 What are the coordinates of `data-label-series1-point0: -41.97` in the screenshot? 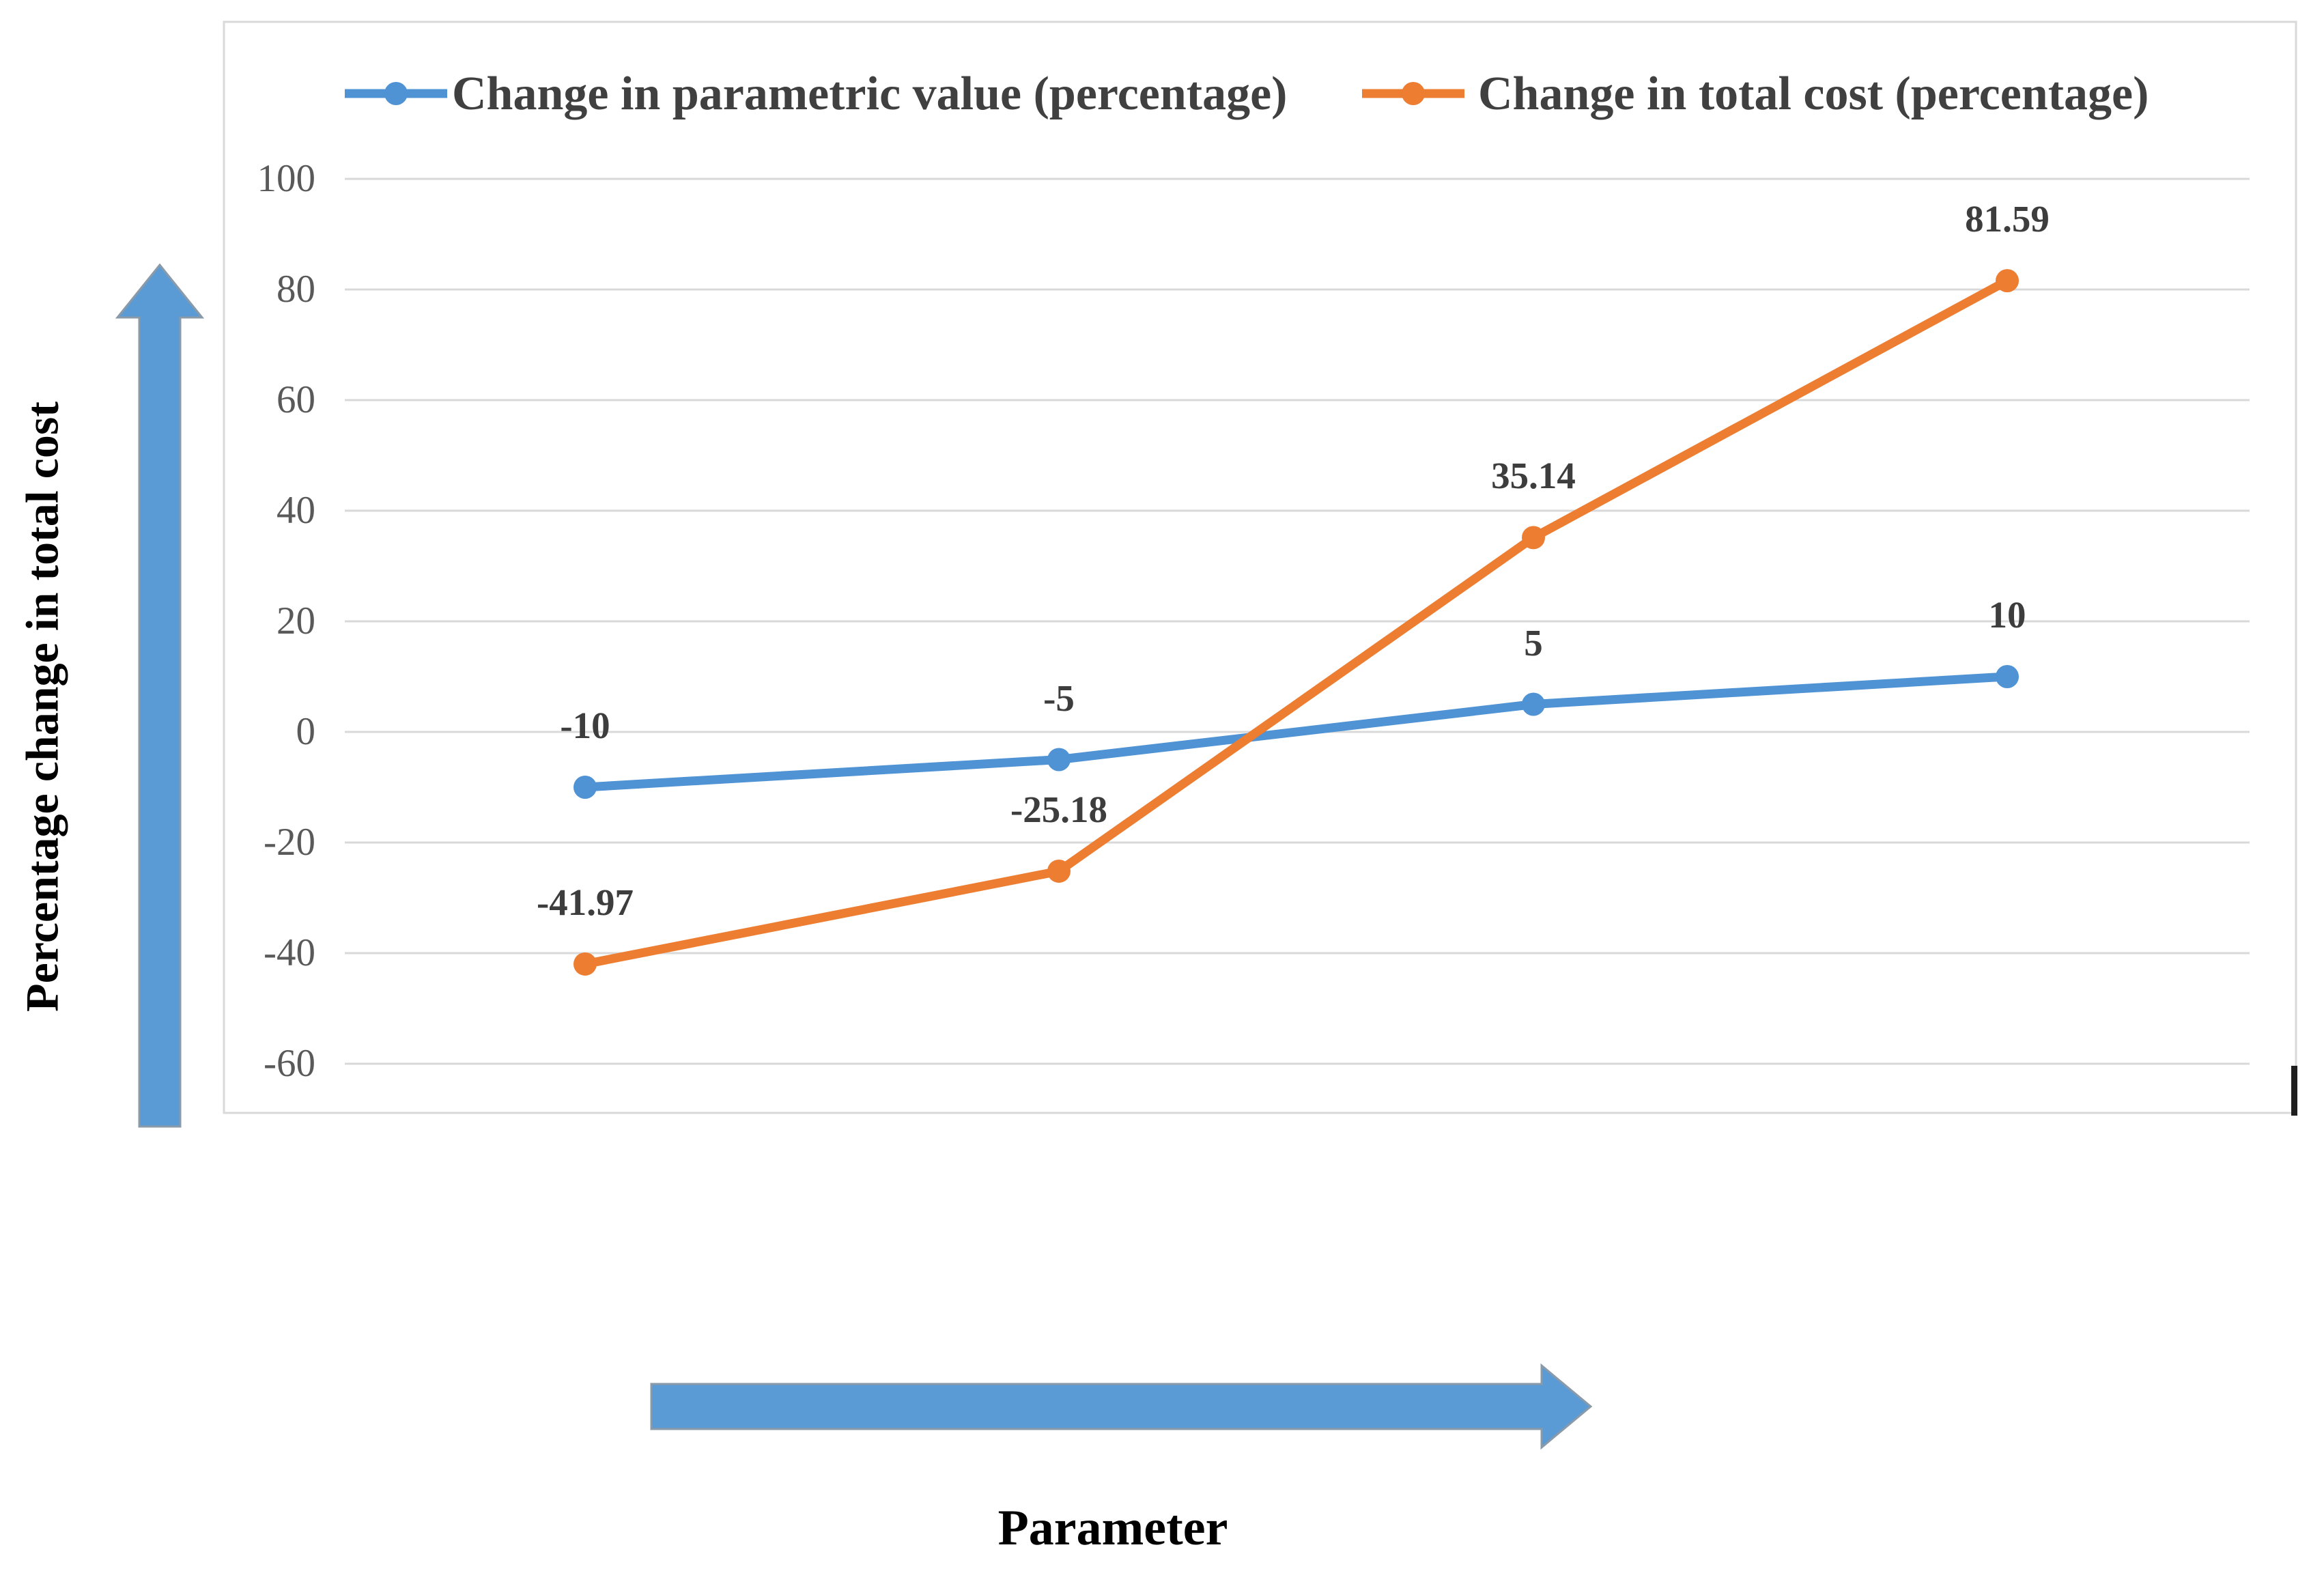 It's located at (585, 902).